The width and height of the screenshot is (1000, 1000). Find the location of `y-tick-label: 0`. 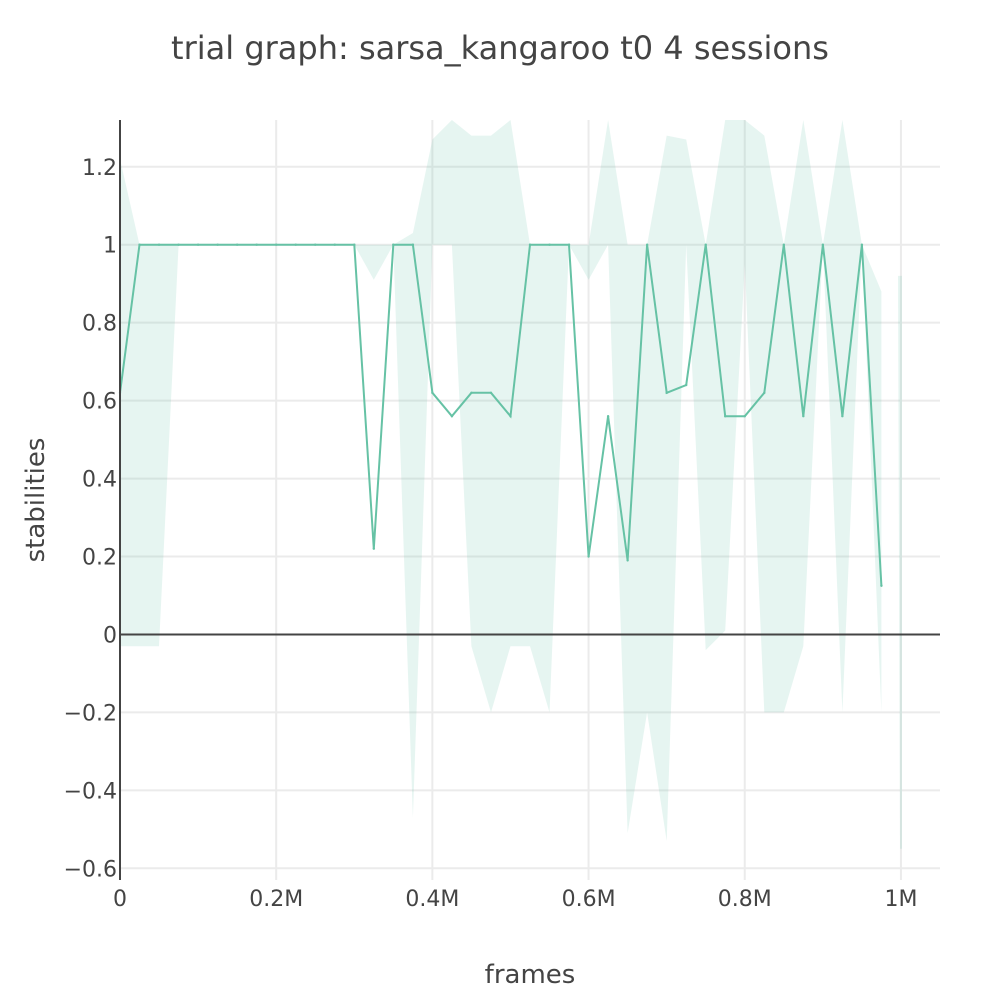

y-tick-label: 0 is located at coordinates (110, 635).